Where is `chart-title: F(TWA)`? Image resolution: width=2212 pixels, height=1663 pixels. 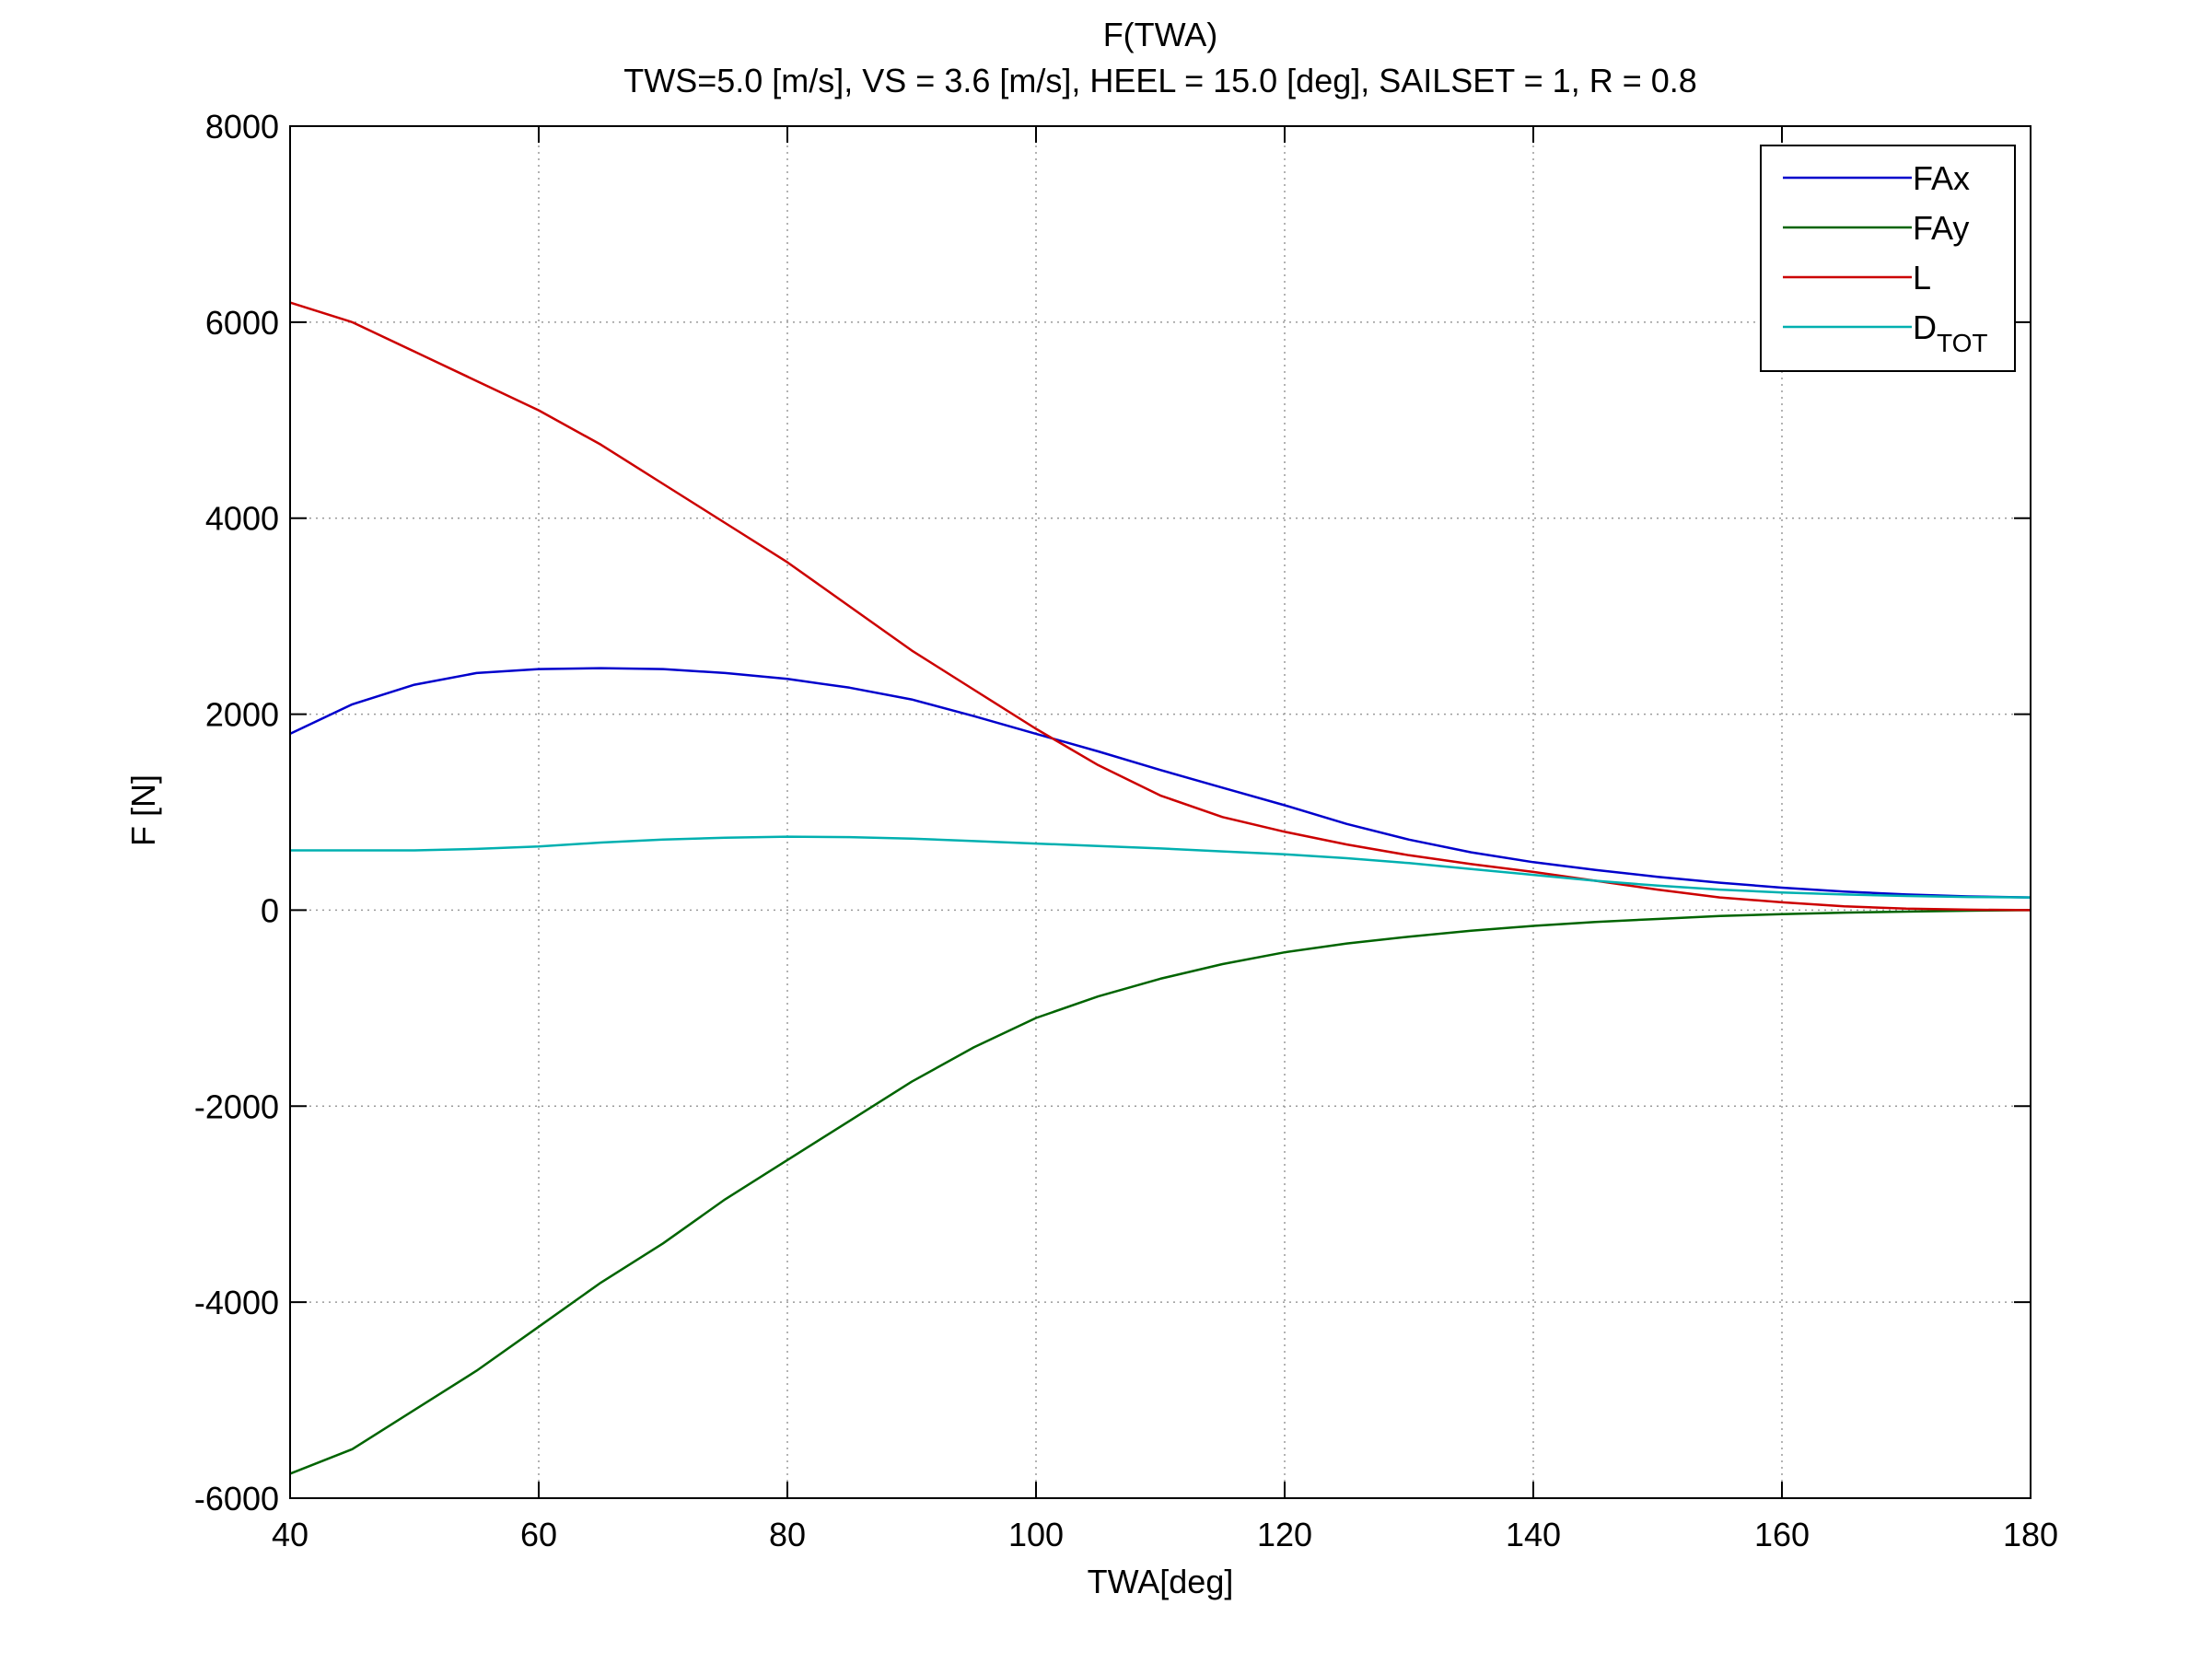
chart-title: F(TWA) is located at coordinates (1161, 34).